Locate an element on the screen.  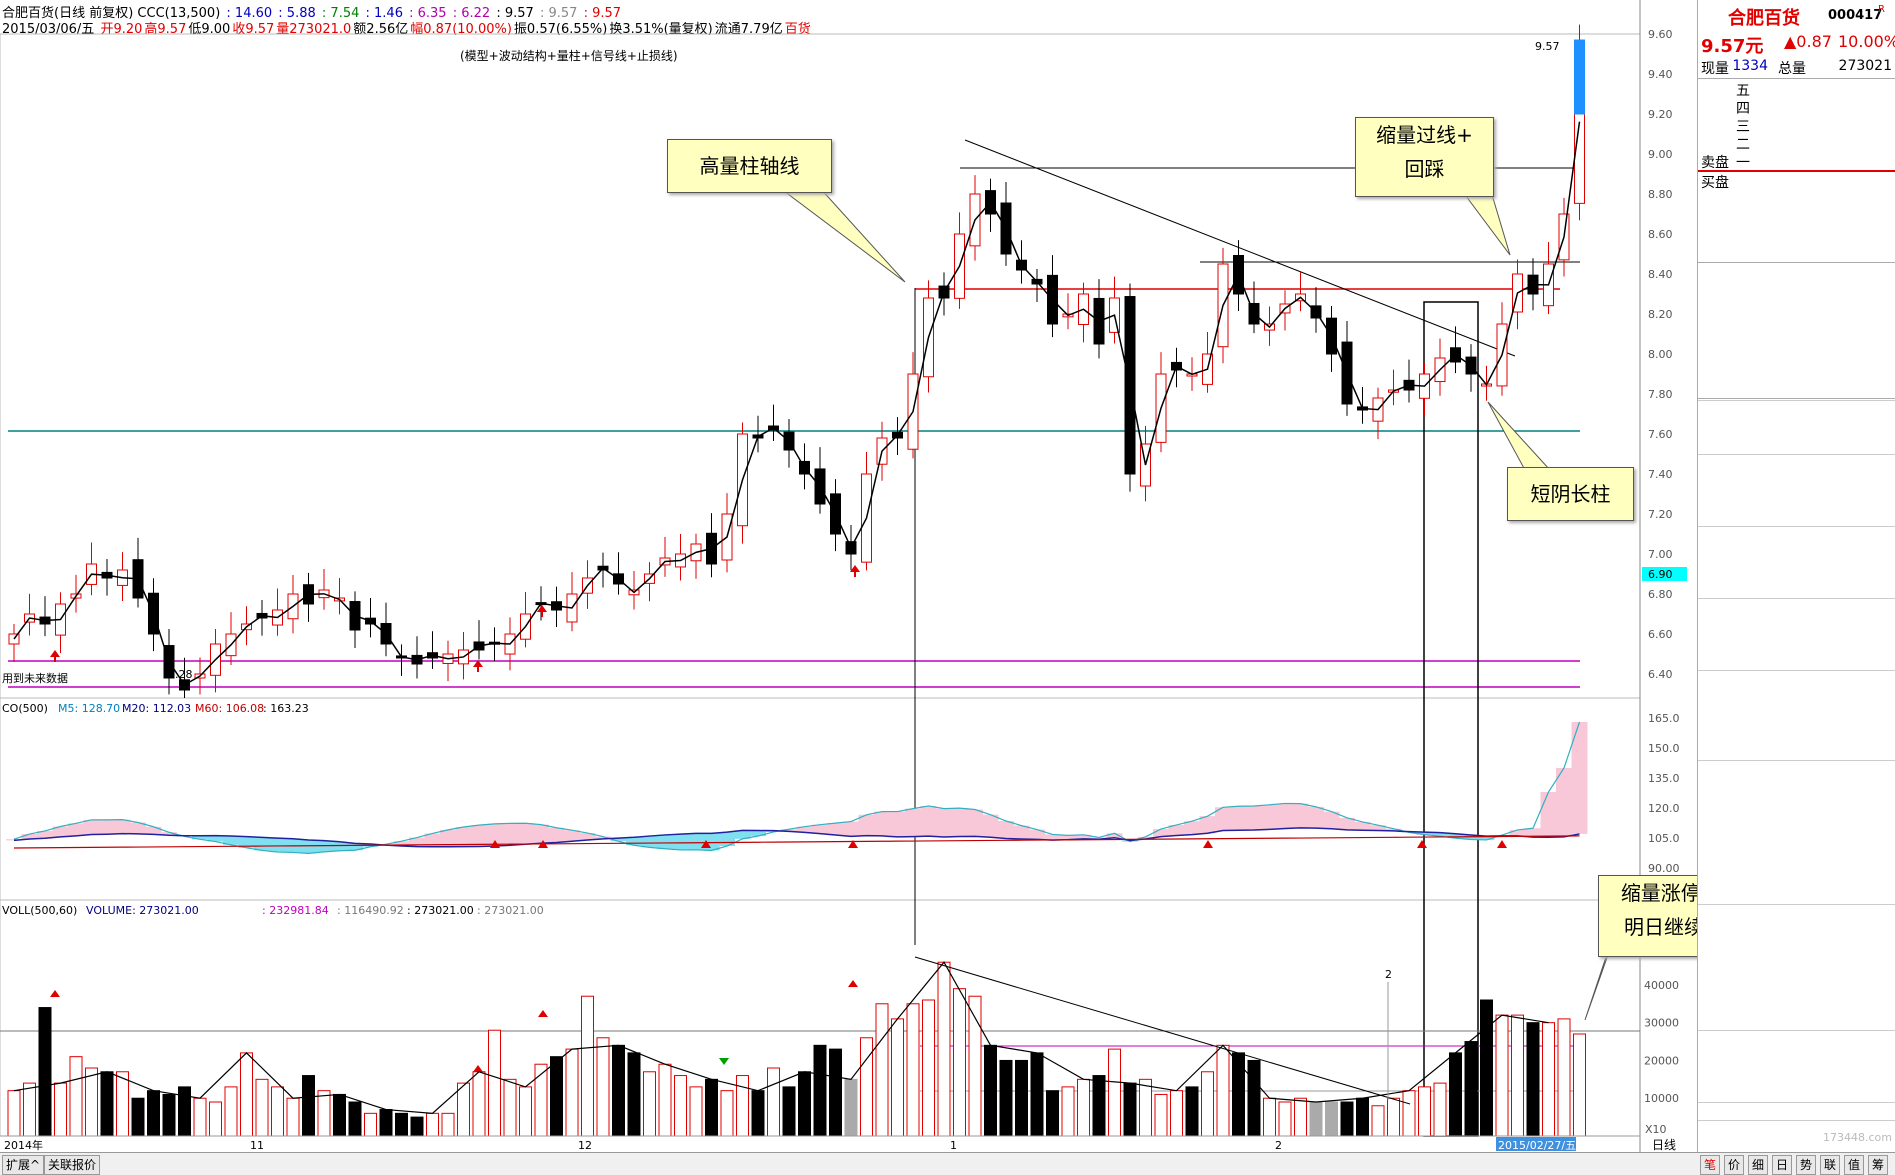
quote-volume-row: 现量 1334 总量 273021 is located at coordinates (1796, 67).